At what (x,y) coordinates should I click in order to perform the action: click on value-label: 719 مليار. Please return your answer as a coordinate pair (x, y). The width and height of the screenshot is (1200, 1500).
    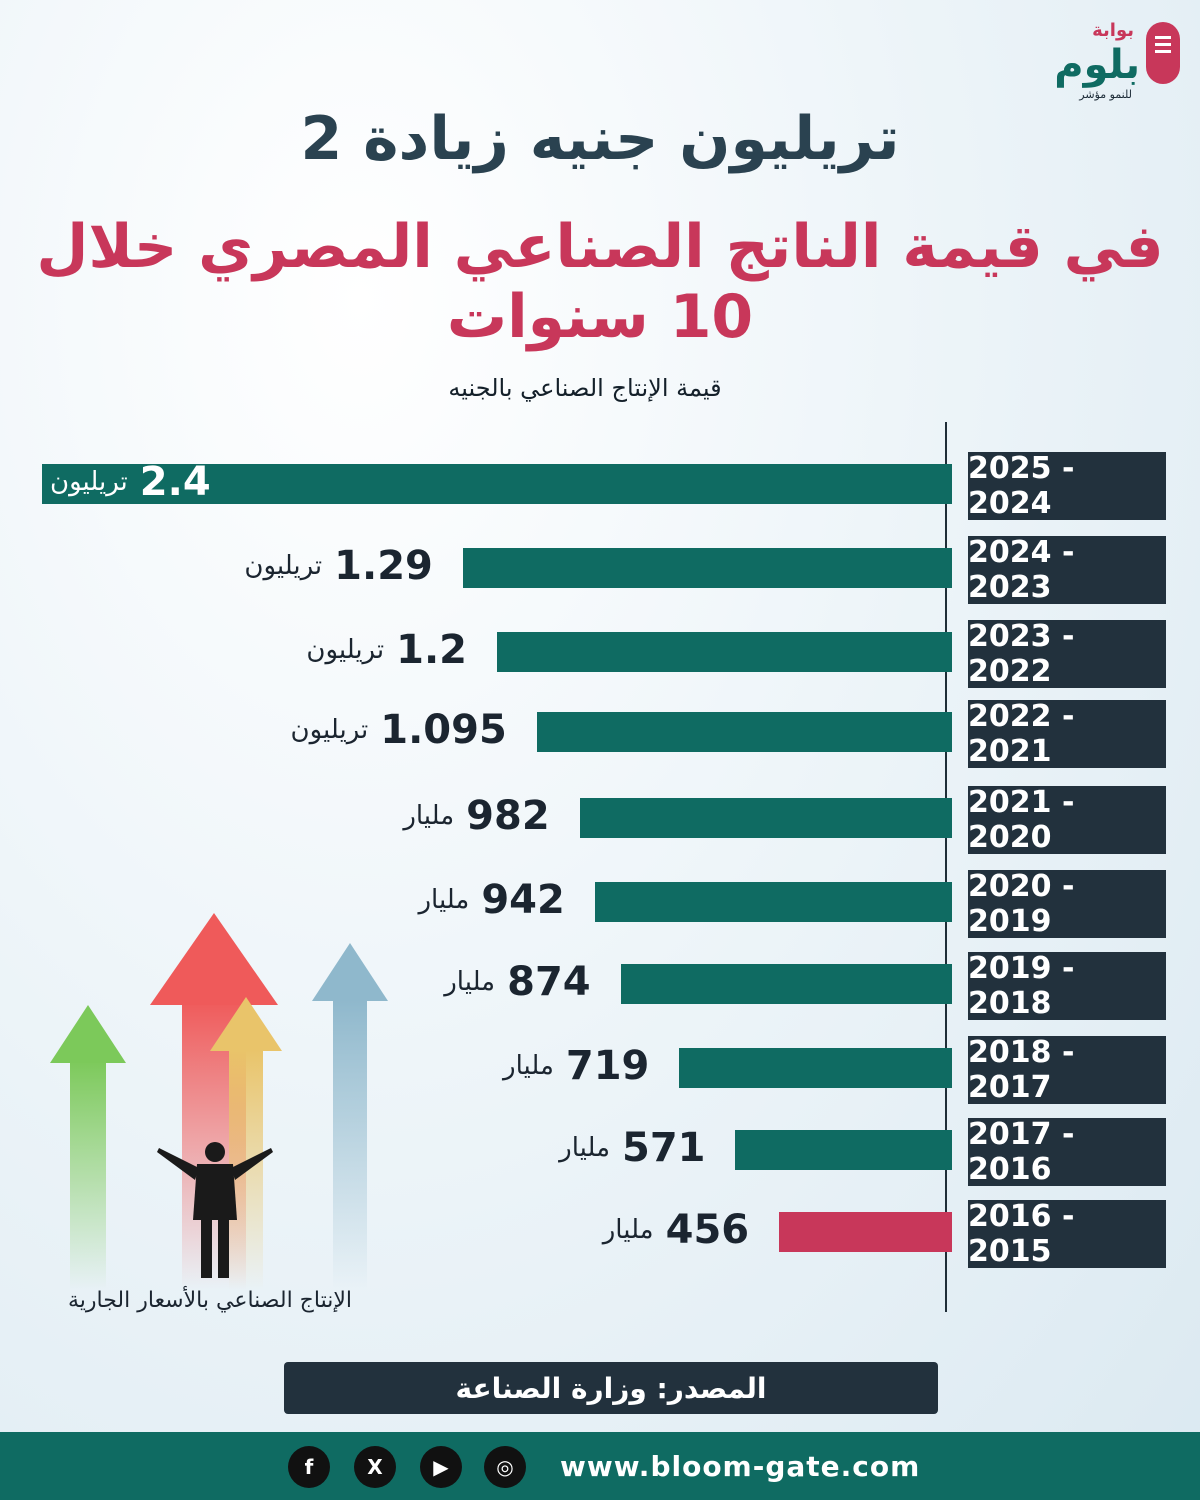
    Looking at the image, I should click on (576, 1066).